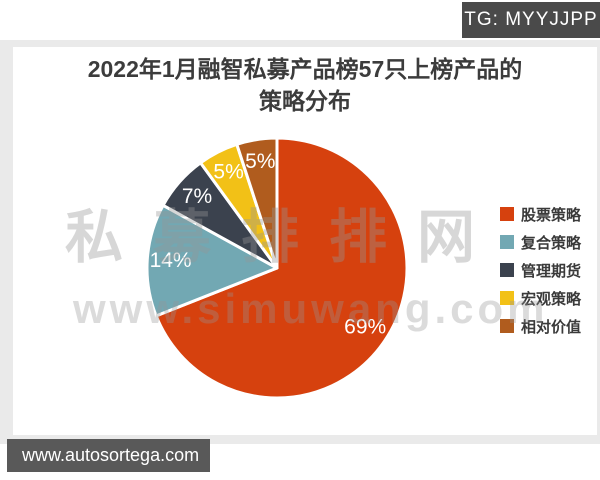 The image size is (600, 480). What do you see at coordinates (551, 271) in the screenshot?
I see `legend-label: 管理期货` at bounding box center [551, 271].